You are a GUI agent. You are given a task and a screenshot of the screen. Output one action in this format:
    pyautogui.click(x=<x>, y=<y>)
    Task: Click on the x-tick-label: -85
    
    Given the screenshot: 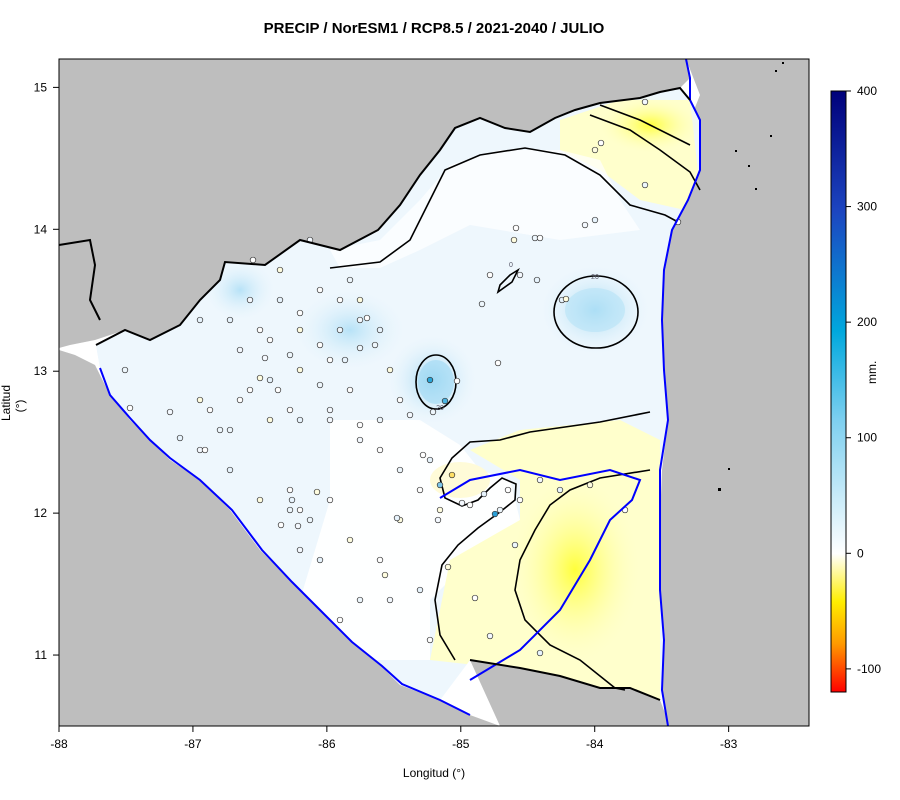 What is the action you would take?
    pyautogui.click(x=461, y=744)
    